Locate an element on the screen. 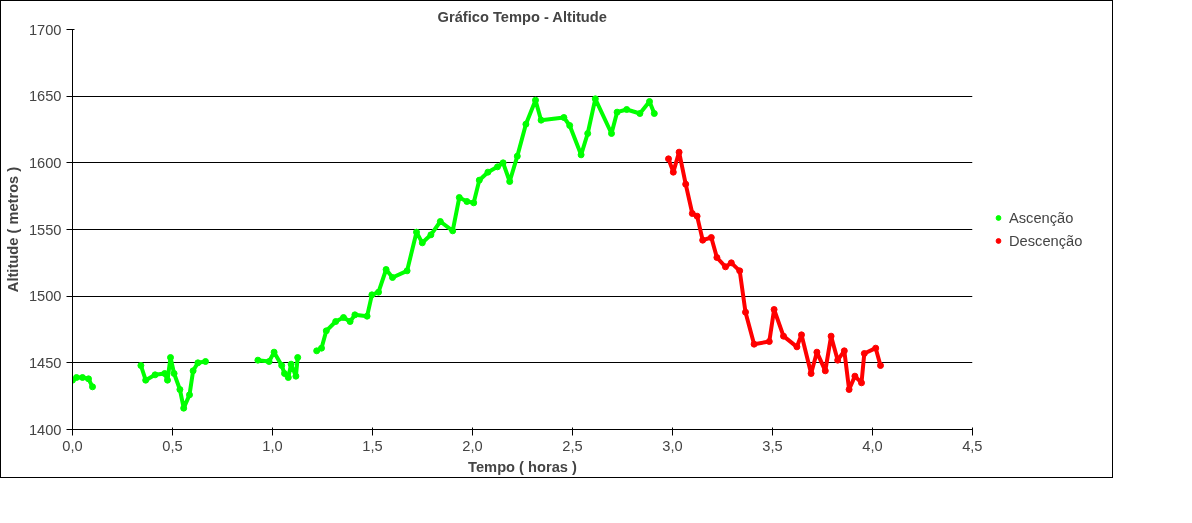 The height and width of the screenshot is (523, 1192). legend-label: Ascenção is located at coordinates (1041, 217).